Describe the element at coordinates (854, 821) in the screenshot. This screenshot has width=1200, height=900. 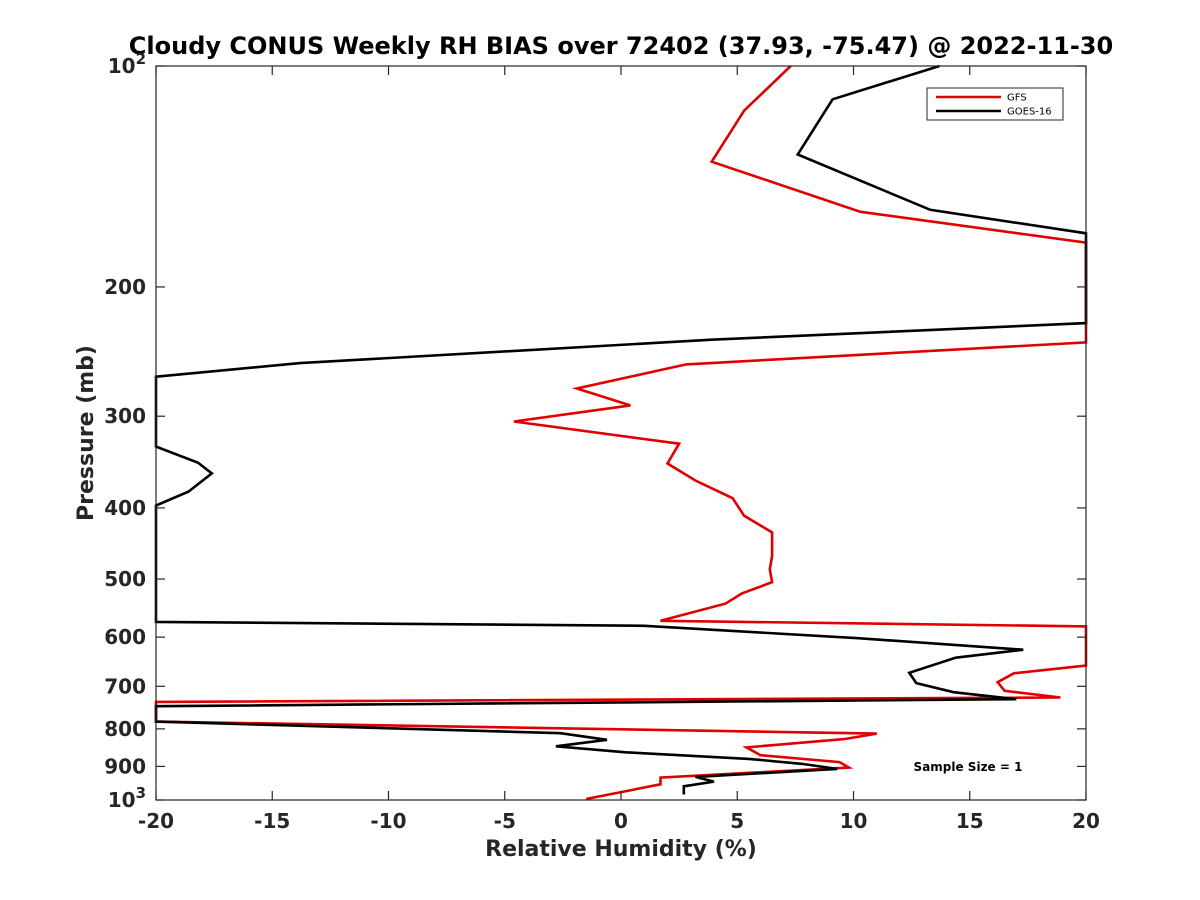
I see `x-tick-label: 10` at that location.